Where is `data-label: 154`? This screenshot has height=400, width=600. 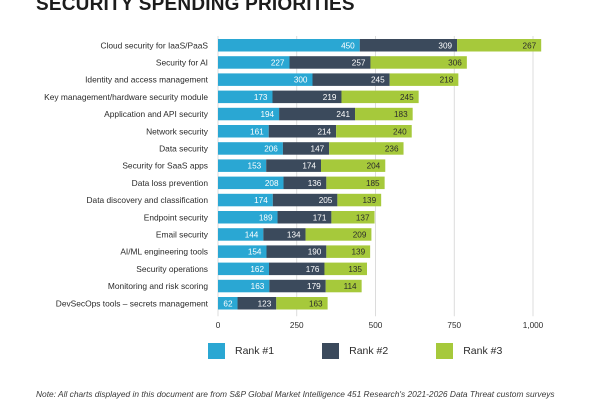 data-label: 154 is located at coordinates (255, 252).